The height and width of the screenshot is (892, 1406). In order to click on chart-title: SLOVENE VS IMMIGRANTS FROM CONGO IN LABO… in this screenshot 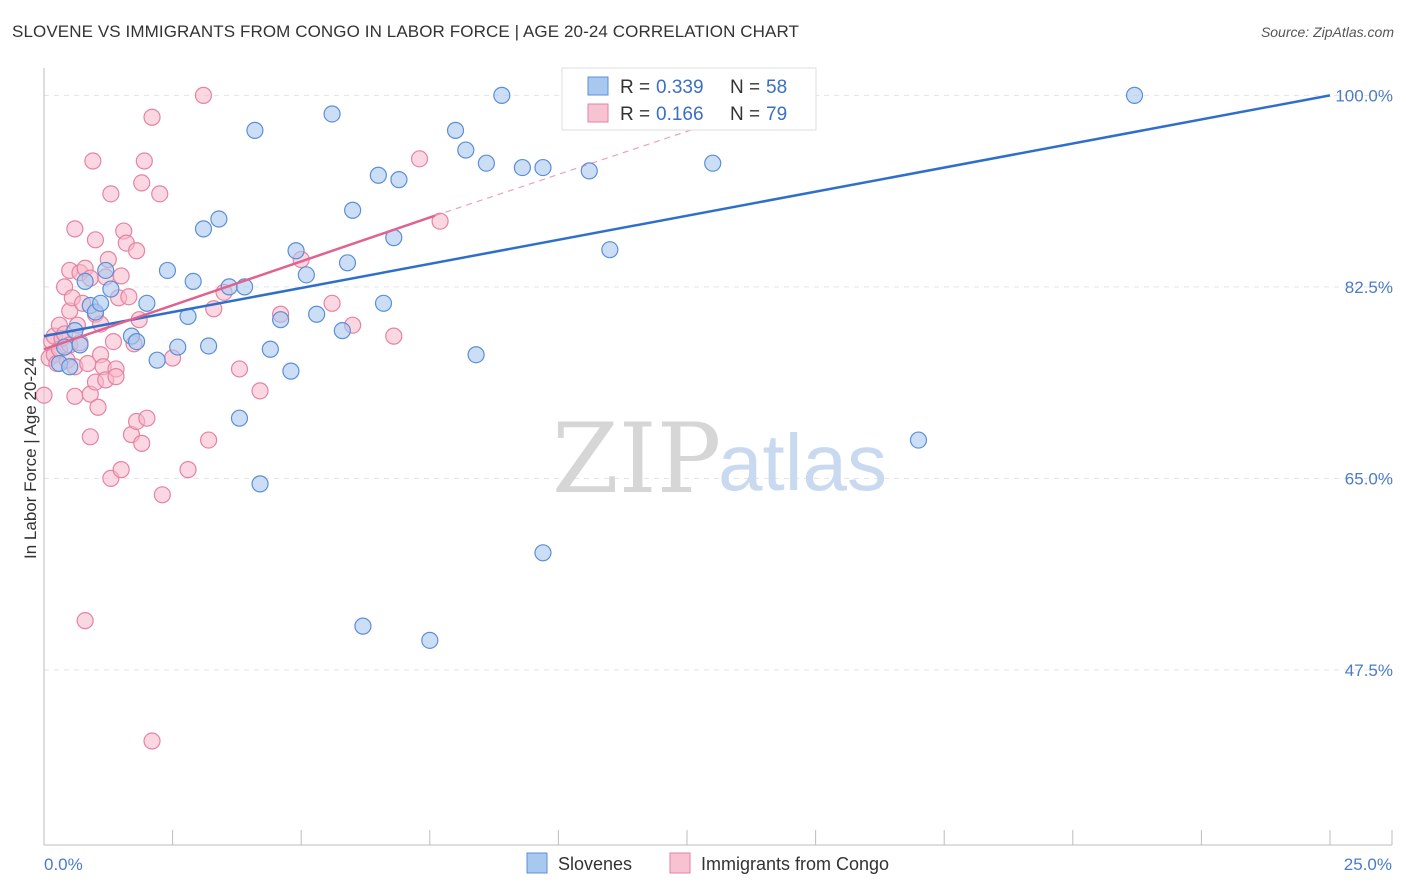, I will do `click(406, 31)`.